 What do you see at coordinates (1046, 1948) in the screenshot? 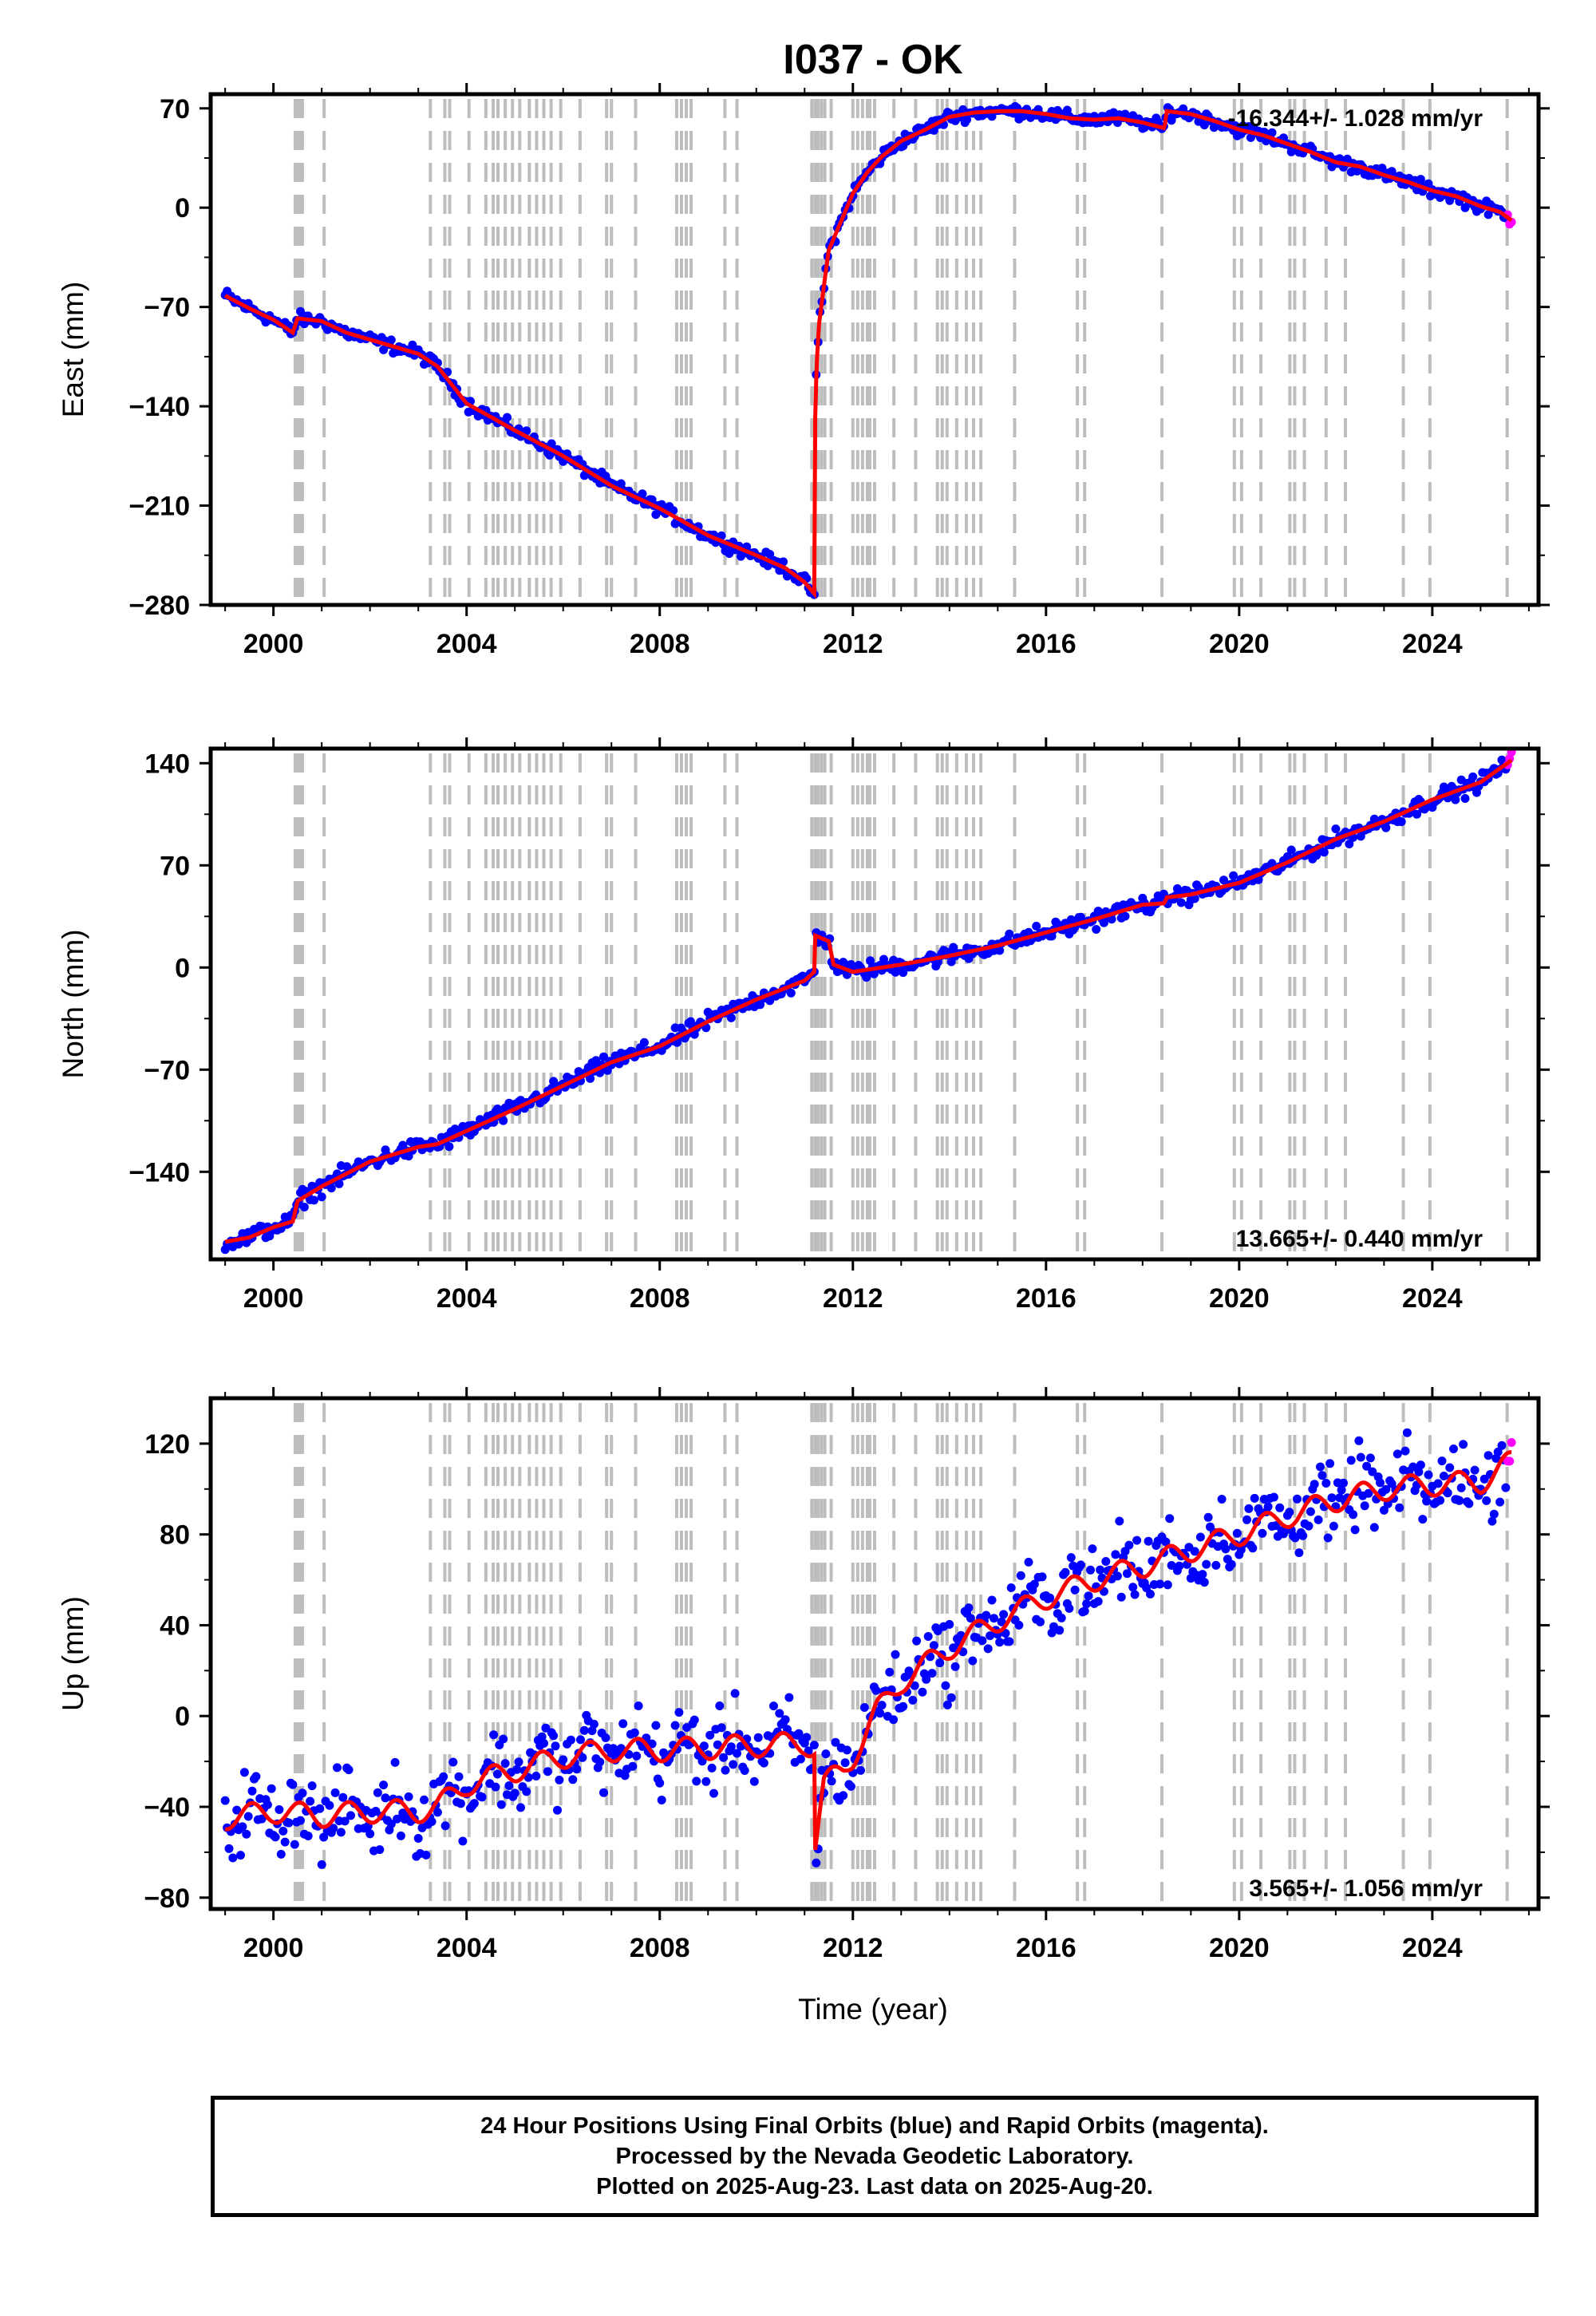
I see `x-tick-label: 2016` at bounding box center [1046, 1948].